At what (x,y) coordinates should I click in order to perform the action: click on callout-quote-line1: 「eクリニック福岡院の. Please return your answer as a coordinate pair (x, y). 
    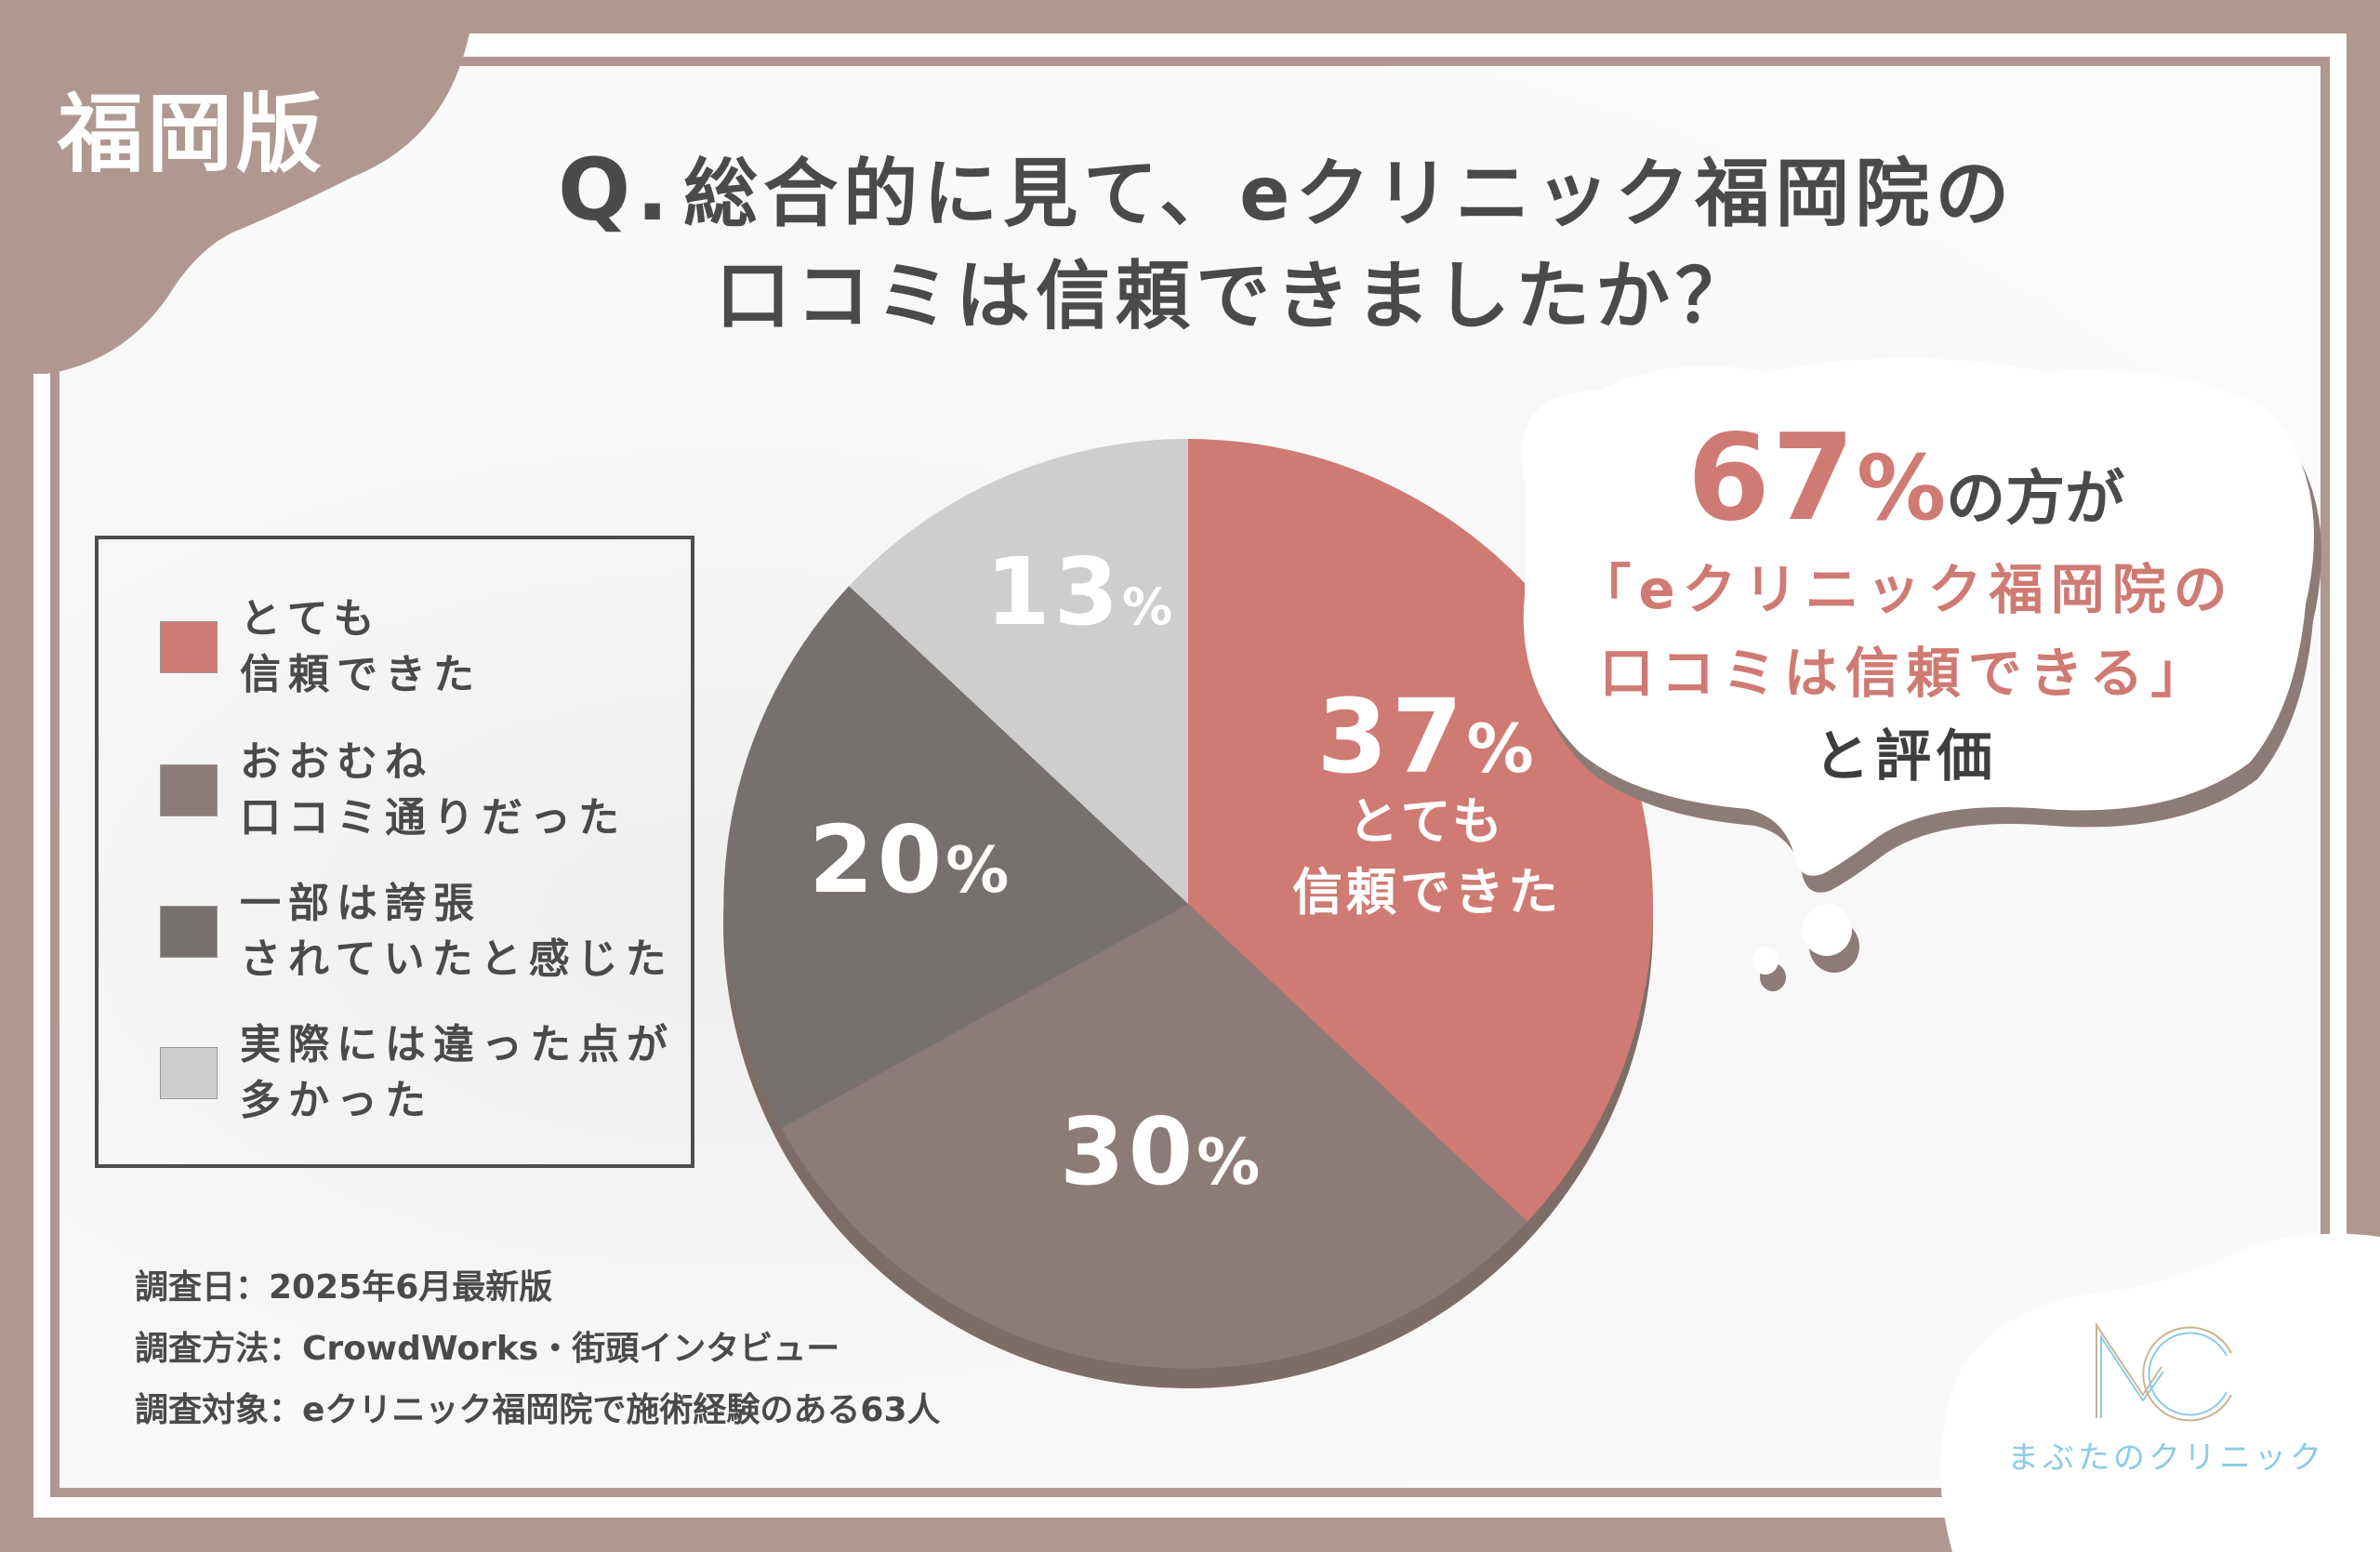
    Looking at the image, I should click on (1906, 589).